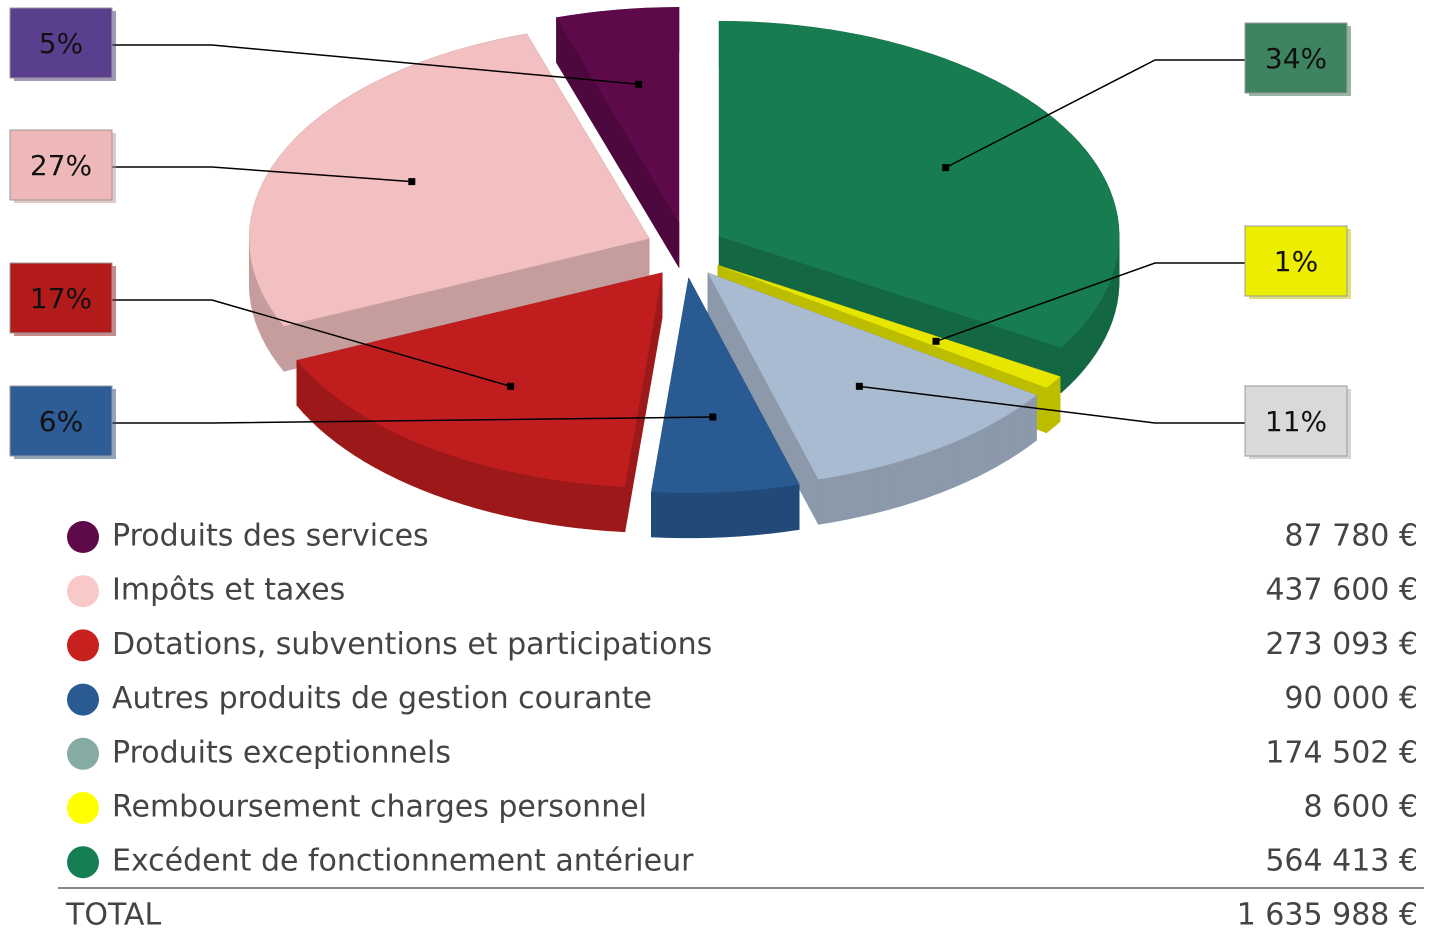  Describe the element at coordinates (1327, 914) in the screenshot. I see `total-amount: 1 635 988 €` at that location.